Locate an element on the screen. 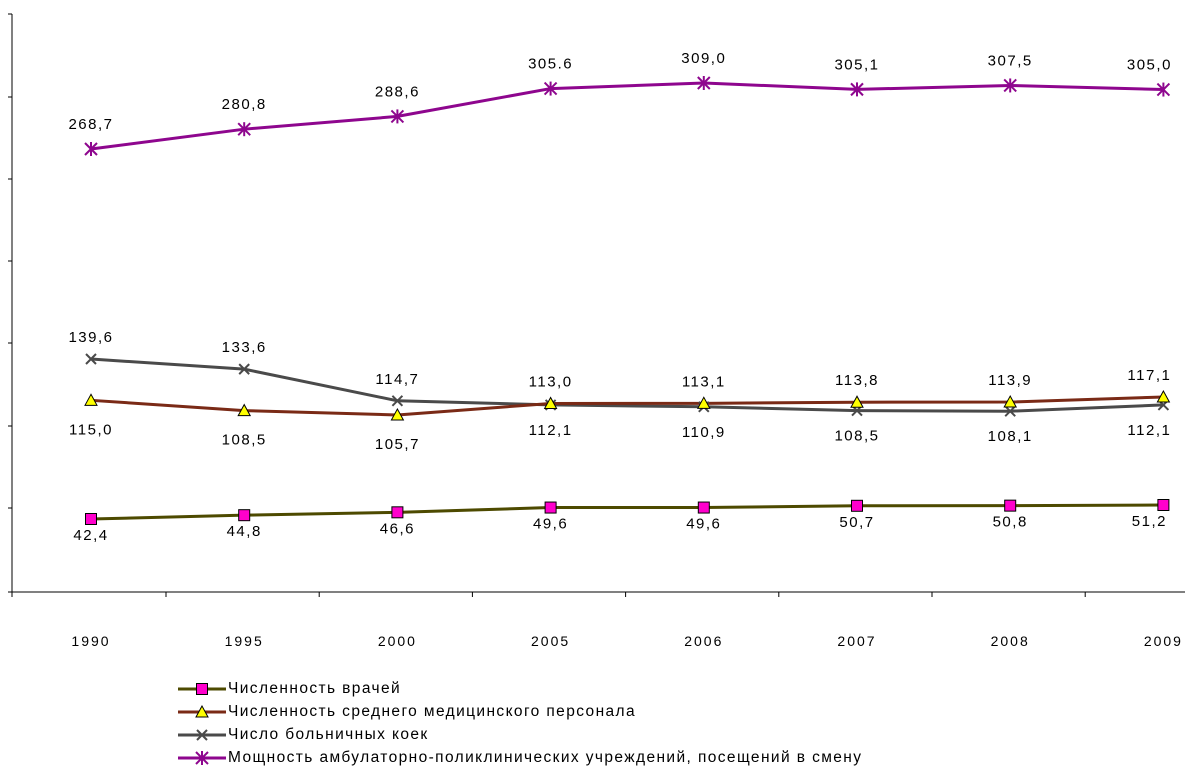 The image size is (1186, 778). x-tick-label: 2007 is located at coordinates (856, 641).